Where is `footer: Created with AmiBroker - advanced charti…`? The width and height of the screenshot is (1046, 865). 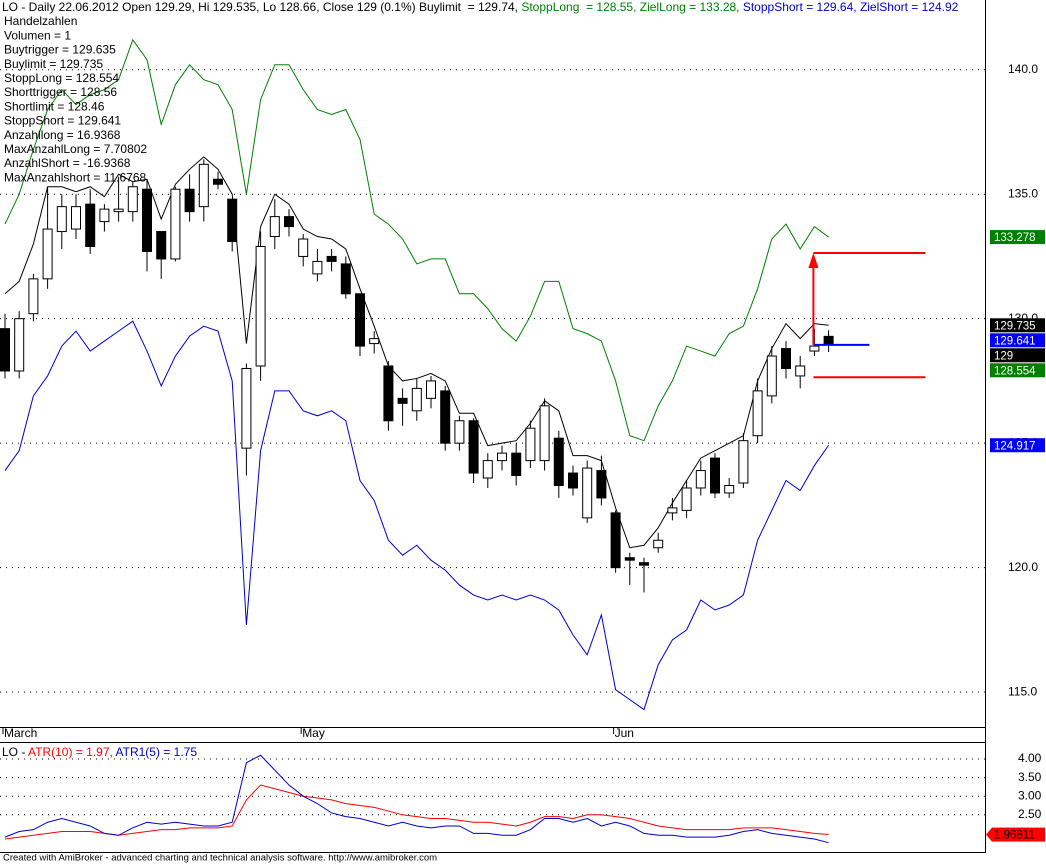 footer: Created with AmiBroker - advanced charti… is located at coordinates (220, 858).